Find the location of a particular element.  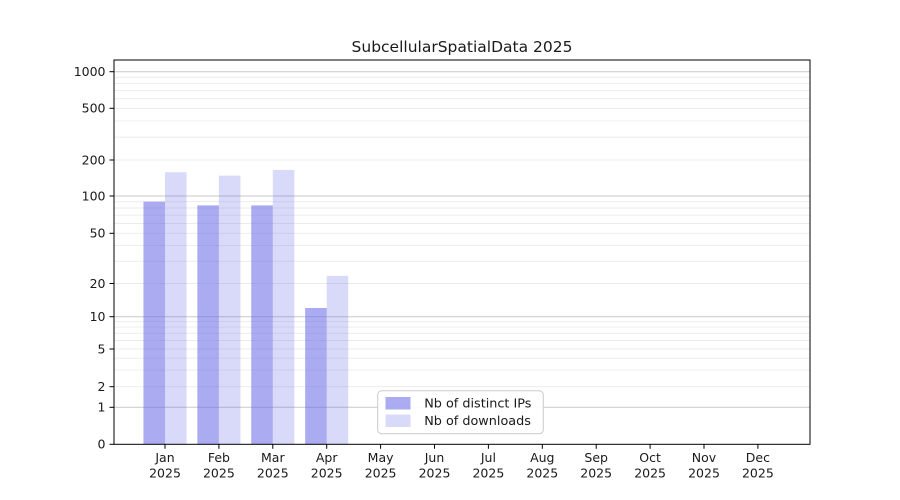

y-tick-label-200: 200 is located at coordinates (94, 159).